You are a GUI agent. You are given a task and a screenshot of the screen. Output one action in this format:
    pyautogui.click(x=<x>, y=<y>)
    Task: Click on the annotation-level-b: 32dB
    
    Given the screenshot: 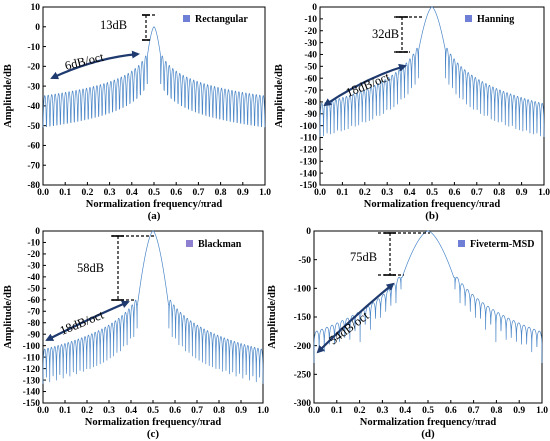 What is the action you would take?
    pyautogui.click(x=385, y=34)
    